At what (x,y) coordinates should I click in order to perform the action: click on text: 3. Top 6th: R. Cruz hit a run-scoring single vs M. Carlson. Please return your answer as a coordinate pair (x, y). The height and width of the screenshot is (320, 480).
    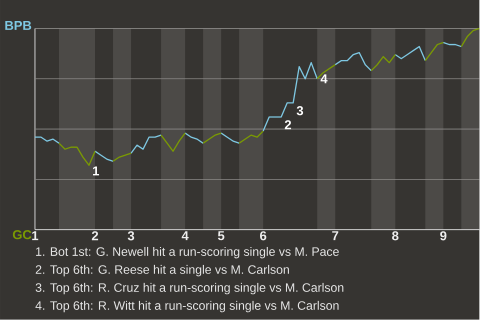
    Looking at the image, I should click on (190, 289).